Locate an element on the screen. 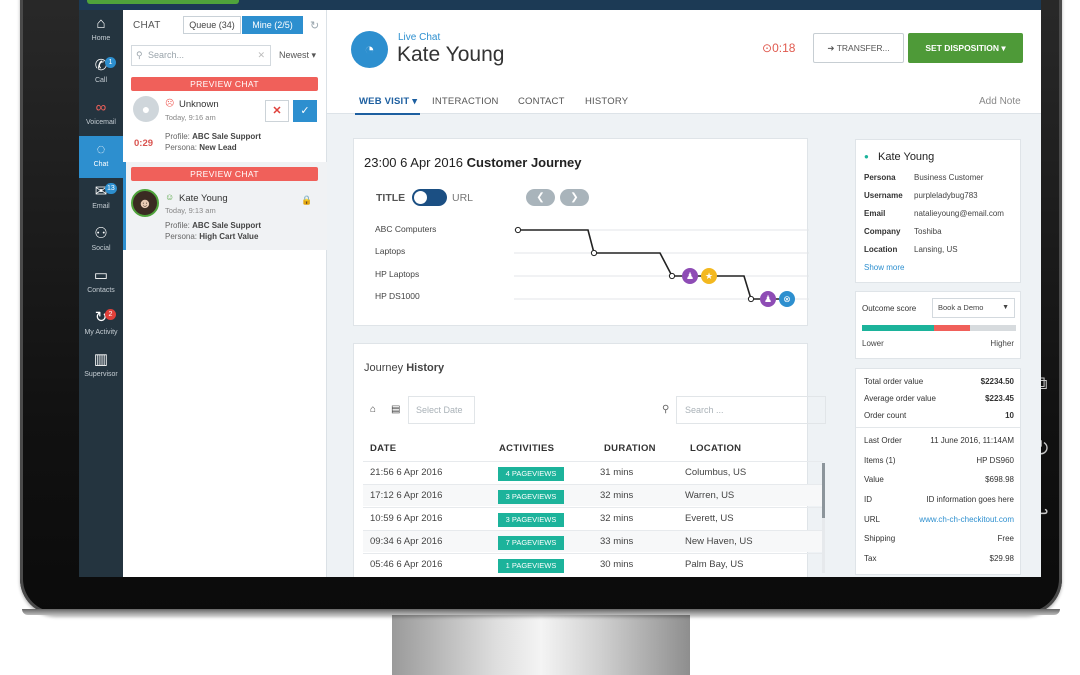 The height and width of the screenshot is (675, 1080). nav-voicemail: ∞ Voicemail is located at coordinates (101, 115).